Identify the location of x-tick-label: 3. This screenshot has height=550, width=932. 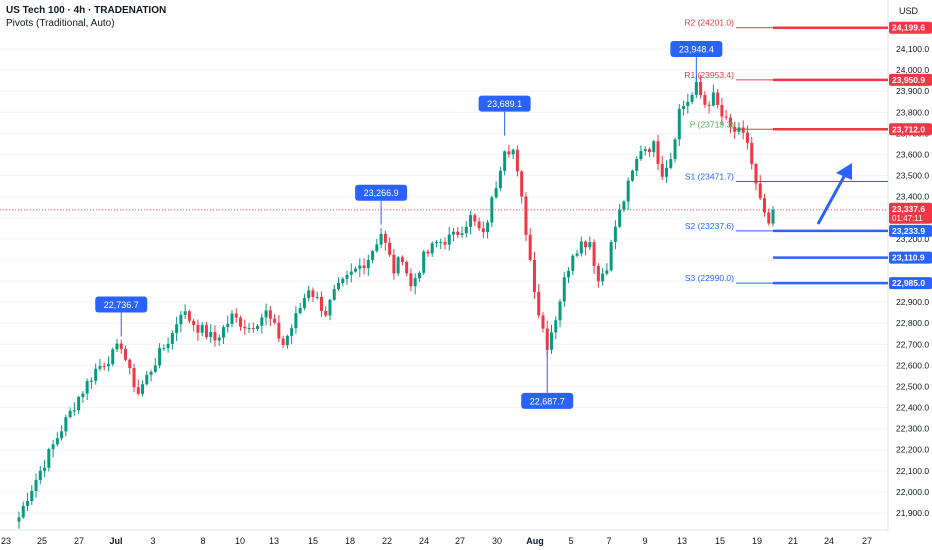
(152, 541).